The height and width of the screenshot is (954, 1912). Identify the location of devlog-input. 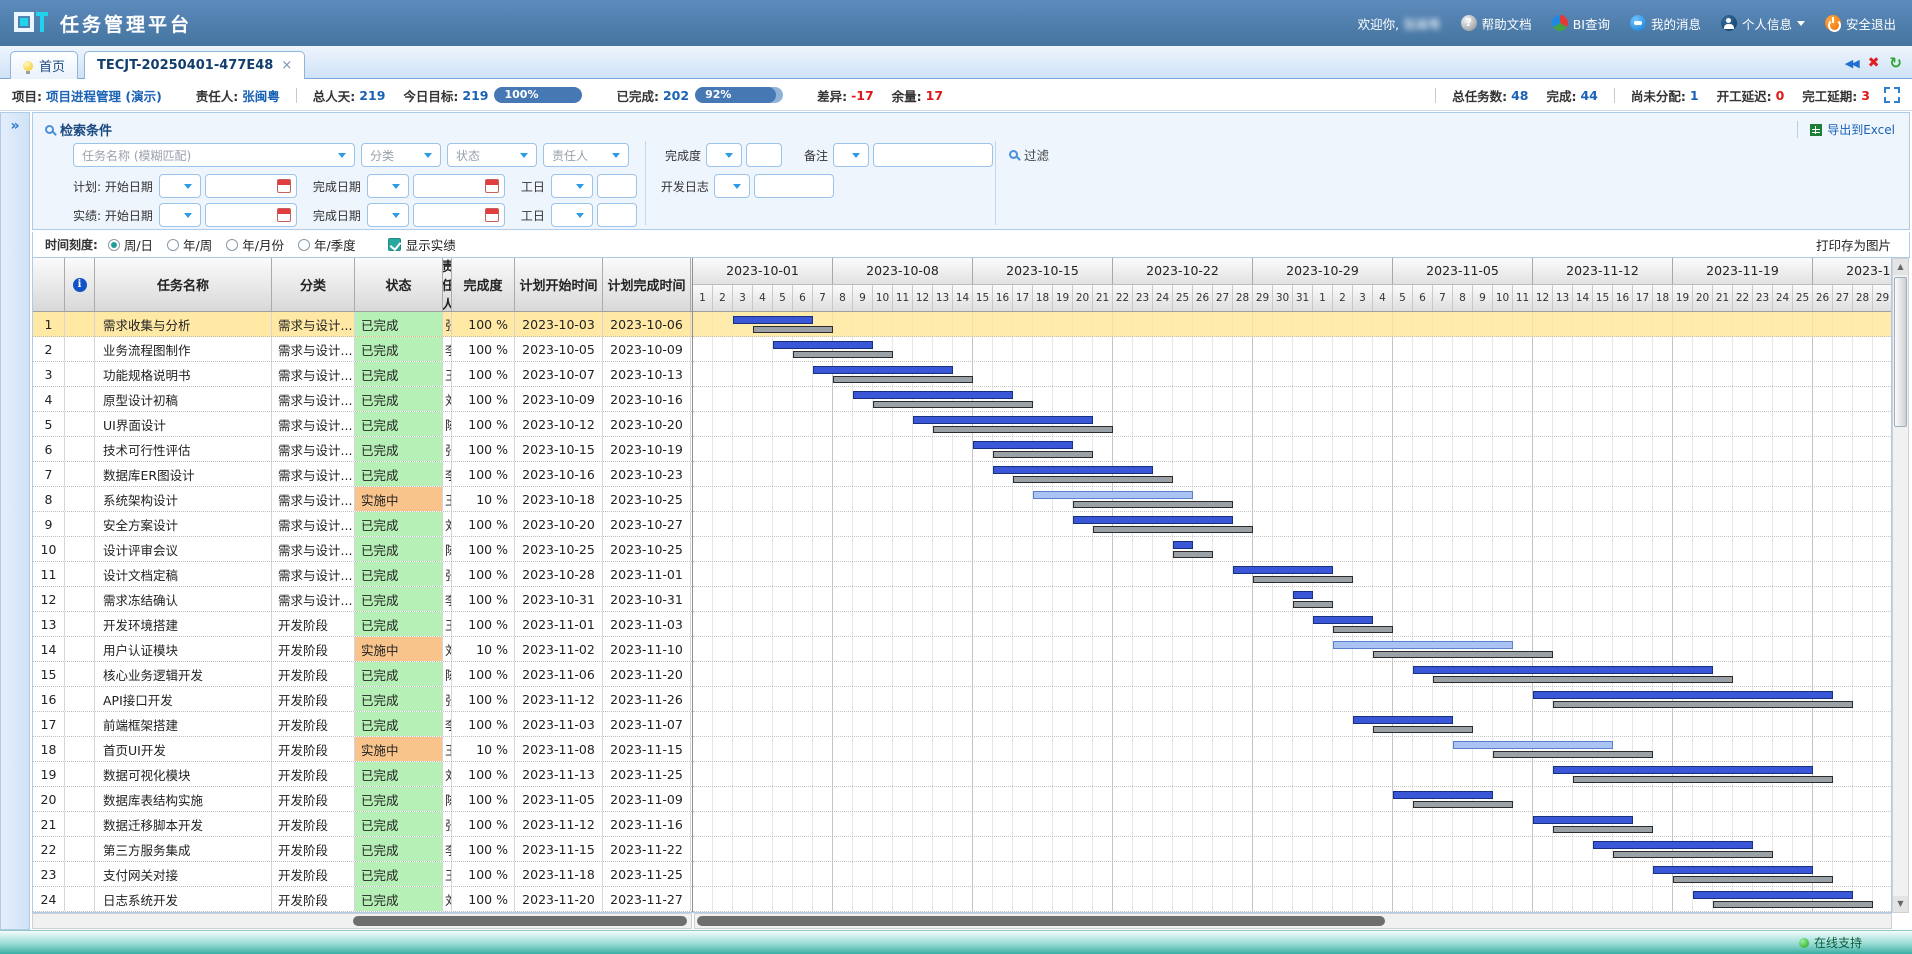
(793, 186).